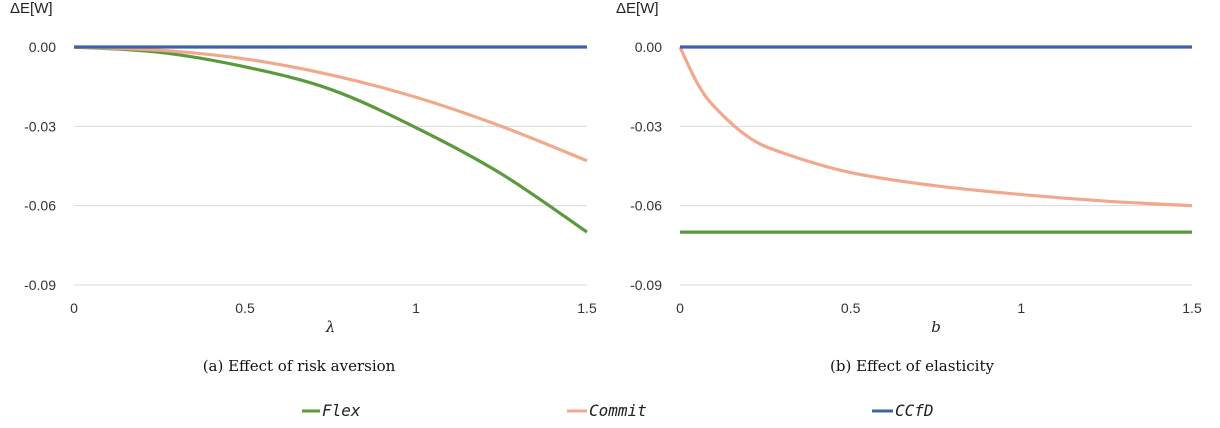 This screenshot has height=428, width=1220. Describe the element at coordinates (912, 366) in the screenshot. I see `caption-b: (b) Effect of elasticity` at that location.